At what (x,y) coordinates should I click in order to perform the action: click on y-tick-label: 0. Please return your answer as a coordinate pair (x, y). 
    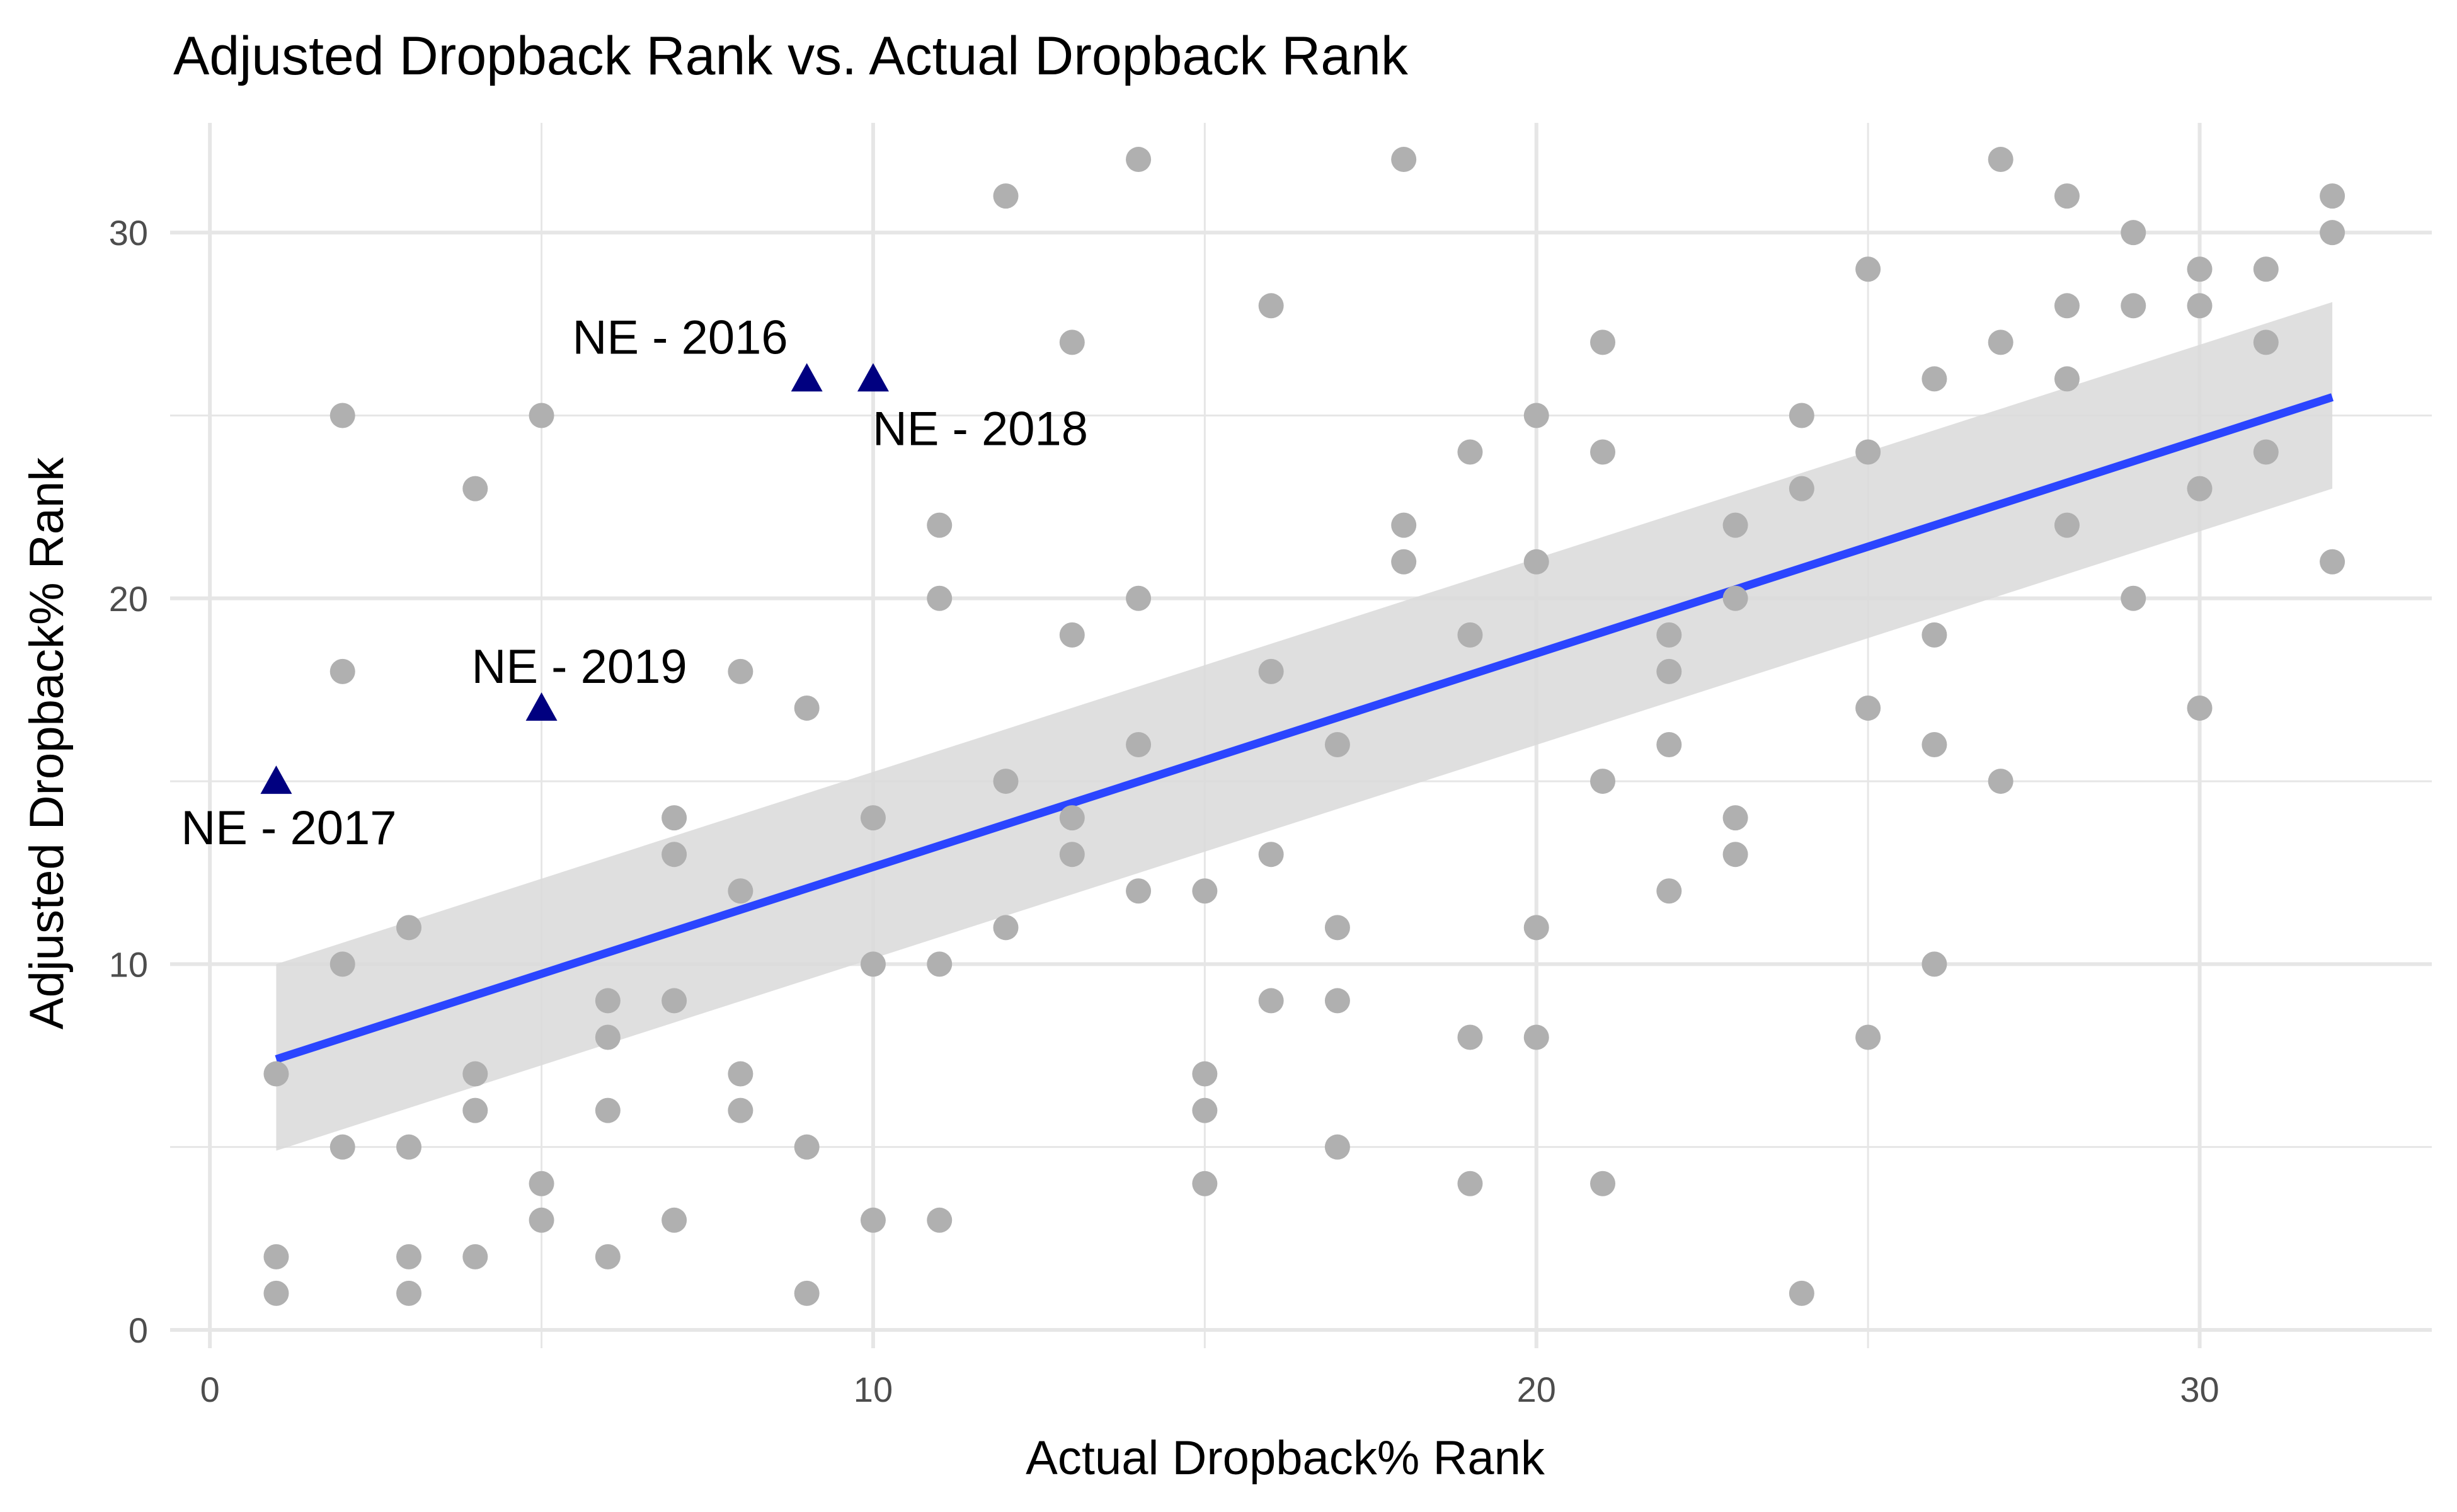
    Looking at the image, I should click on (138, 1330).